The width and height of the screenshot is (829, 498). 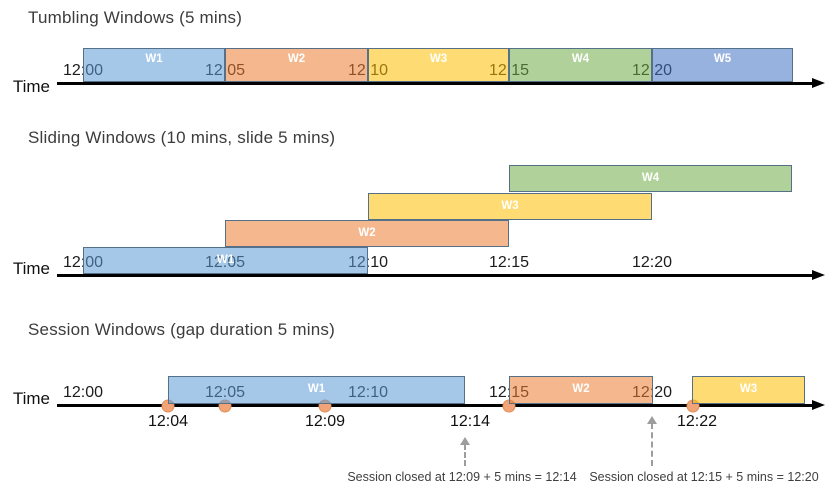 I want to click on time-axis-label-tumbling: Time, so click(x=31, y=86).